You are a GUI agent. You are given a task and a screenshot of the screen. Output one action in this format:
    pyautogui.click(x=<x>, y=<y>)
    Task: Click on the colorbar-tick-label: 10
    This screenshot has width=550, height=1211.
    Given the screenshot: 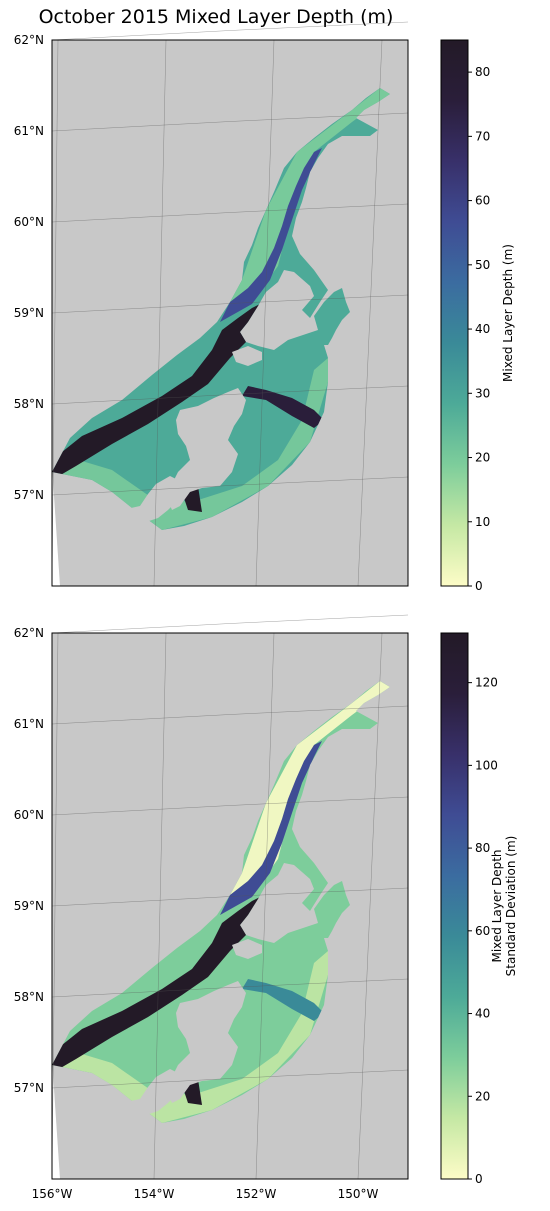 What is the action you would take?
    pyautogui.click(x=482, y=522)
    